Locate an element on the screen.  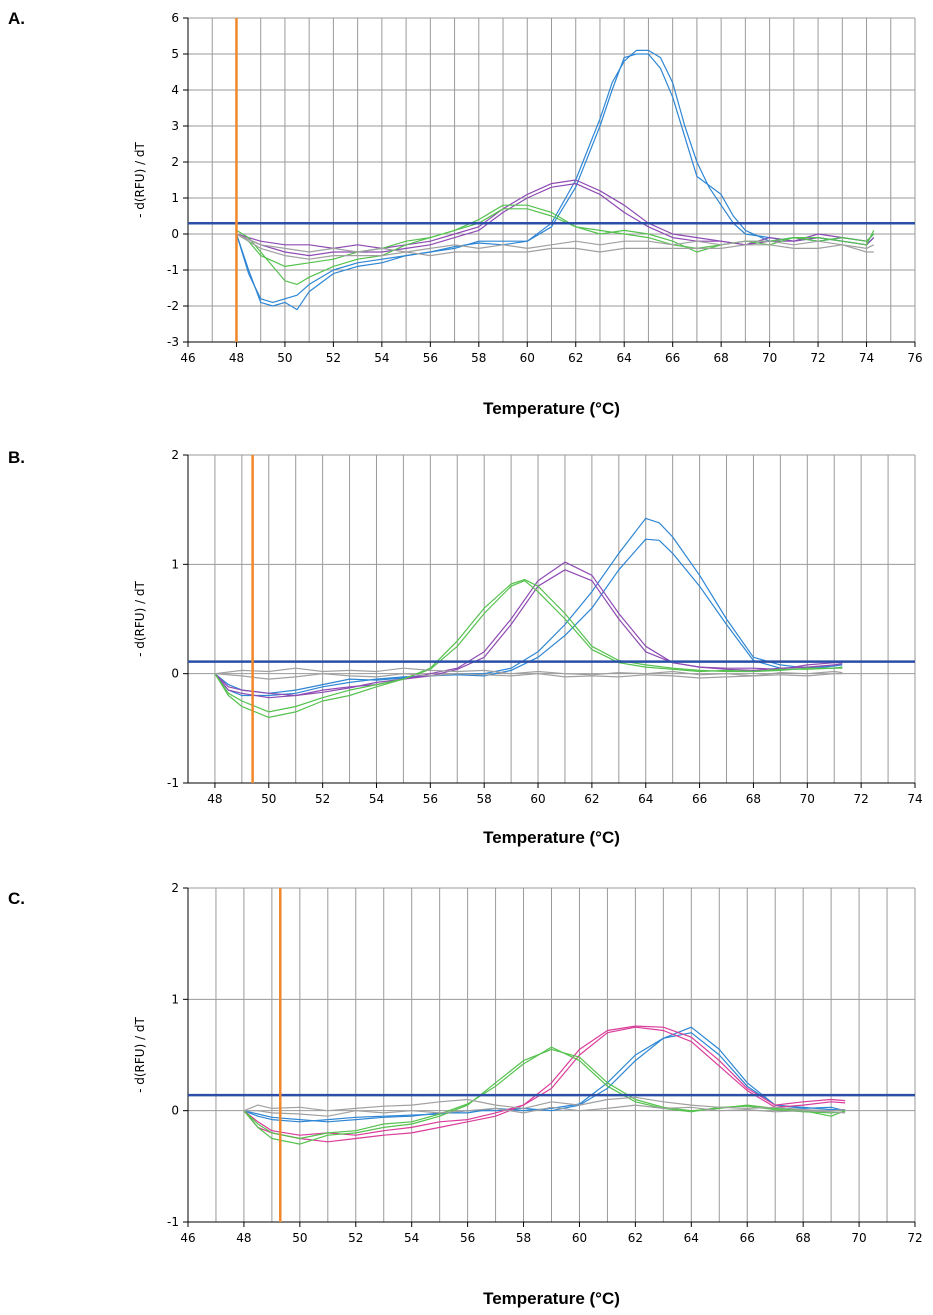
panel-label: C. is located at coordinates (16, 898).